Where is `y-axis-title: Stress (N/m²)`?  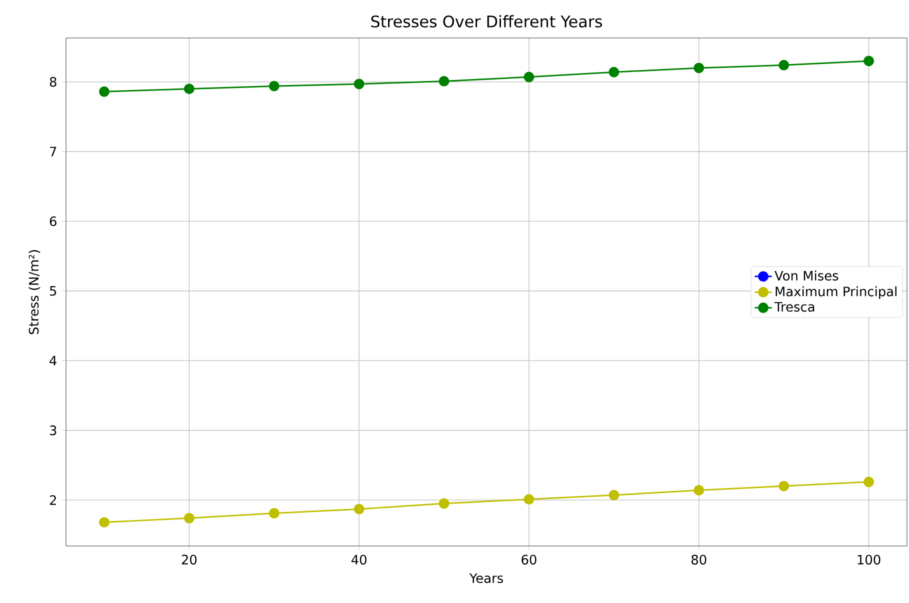 y-axis-title: Stress (N/m²) is located at coordinates (34, 292).